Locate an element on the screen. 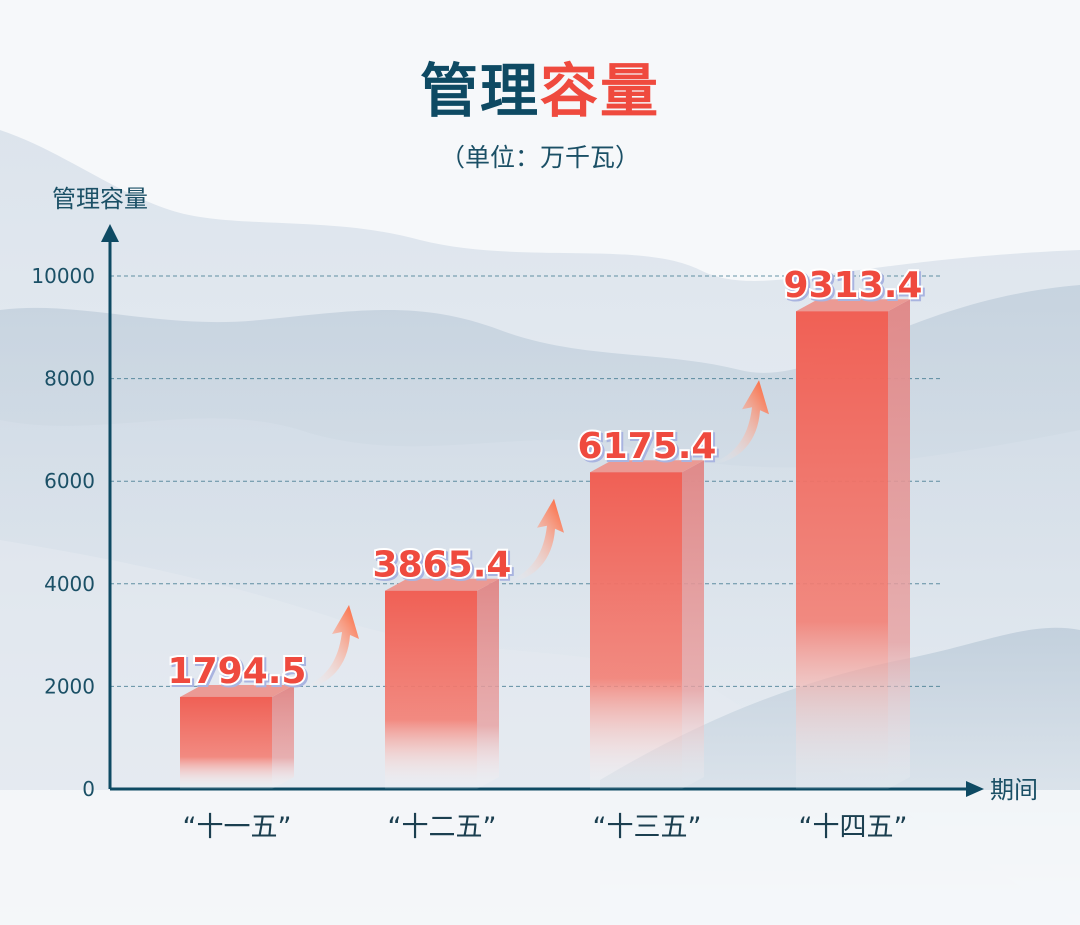 This screenshot has width=1080, height=925. data-label: 1794.5 is located at coordinates (237, 671).